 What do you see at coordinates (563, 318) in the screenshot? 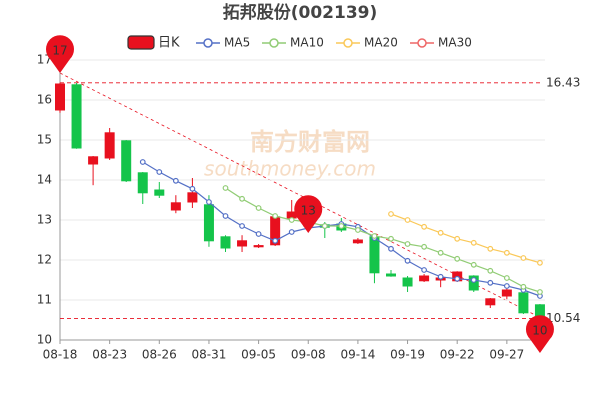
I see `reference-label: 10.54` at bounding box center [563, 318].